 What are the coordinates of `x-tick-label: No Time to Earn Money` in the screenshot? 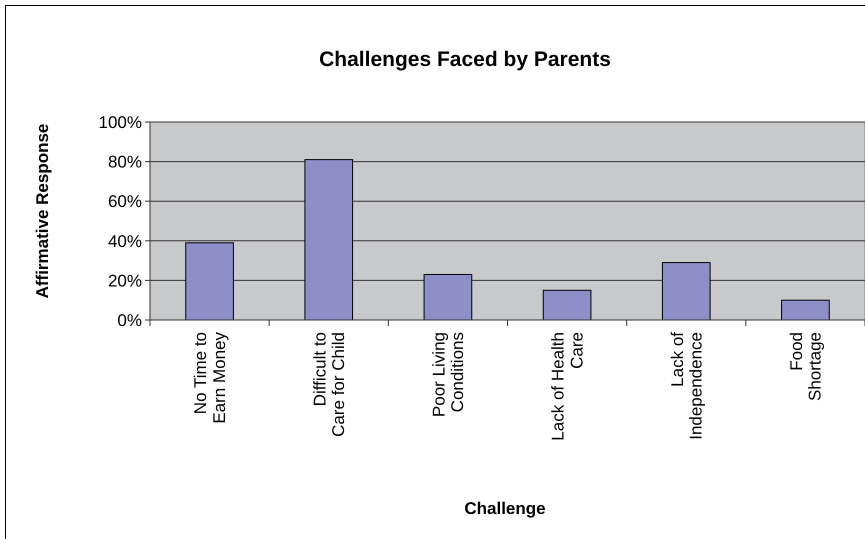 It's located at (210, 378).